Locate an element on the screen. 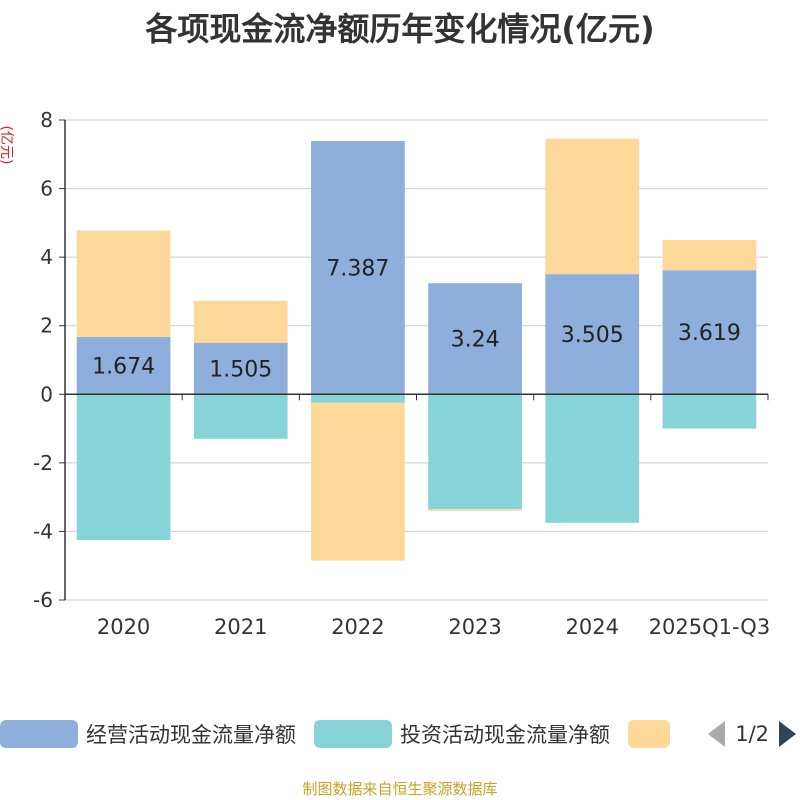 Image resolution: width=800 pixels, height=800 pixels. y-tick-label: 8 is located at coordinates (46, 120).